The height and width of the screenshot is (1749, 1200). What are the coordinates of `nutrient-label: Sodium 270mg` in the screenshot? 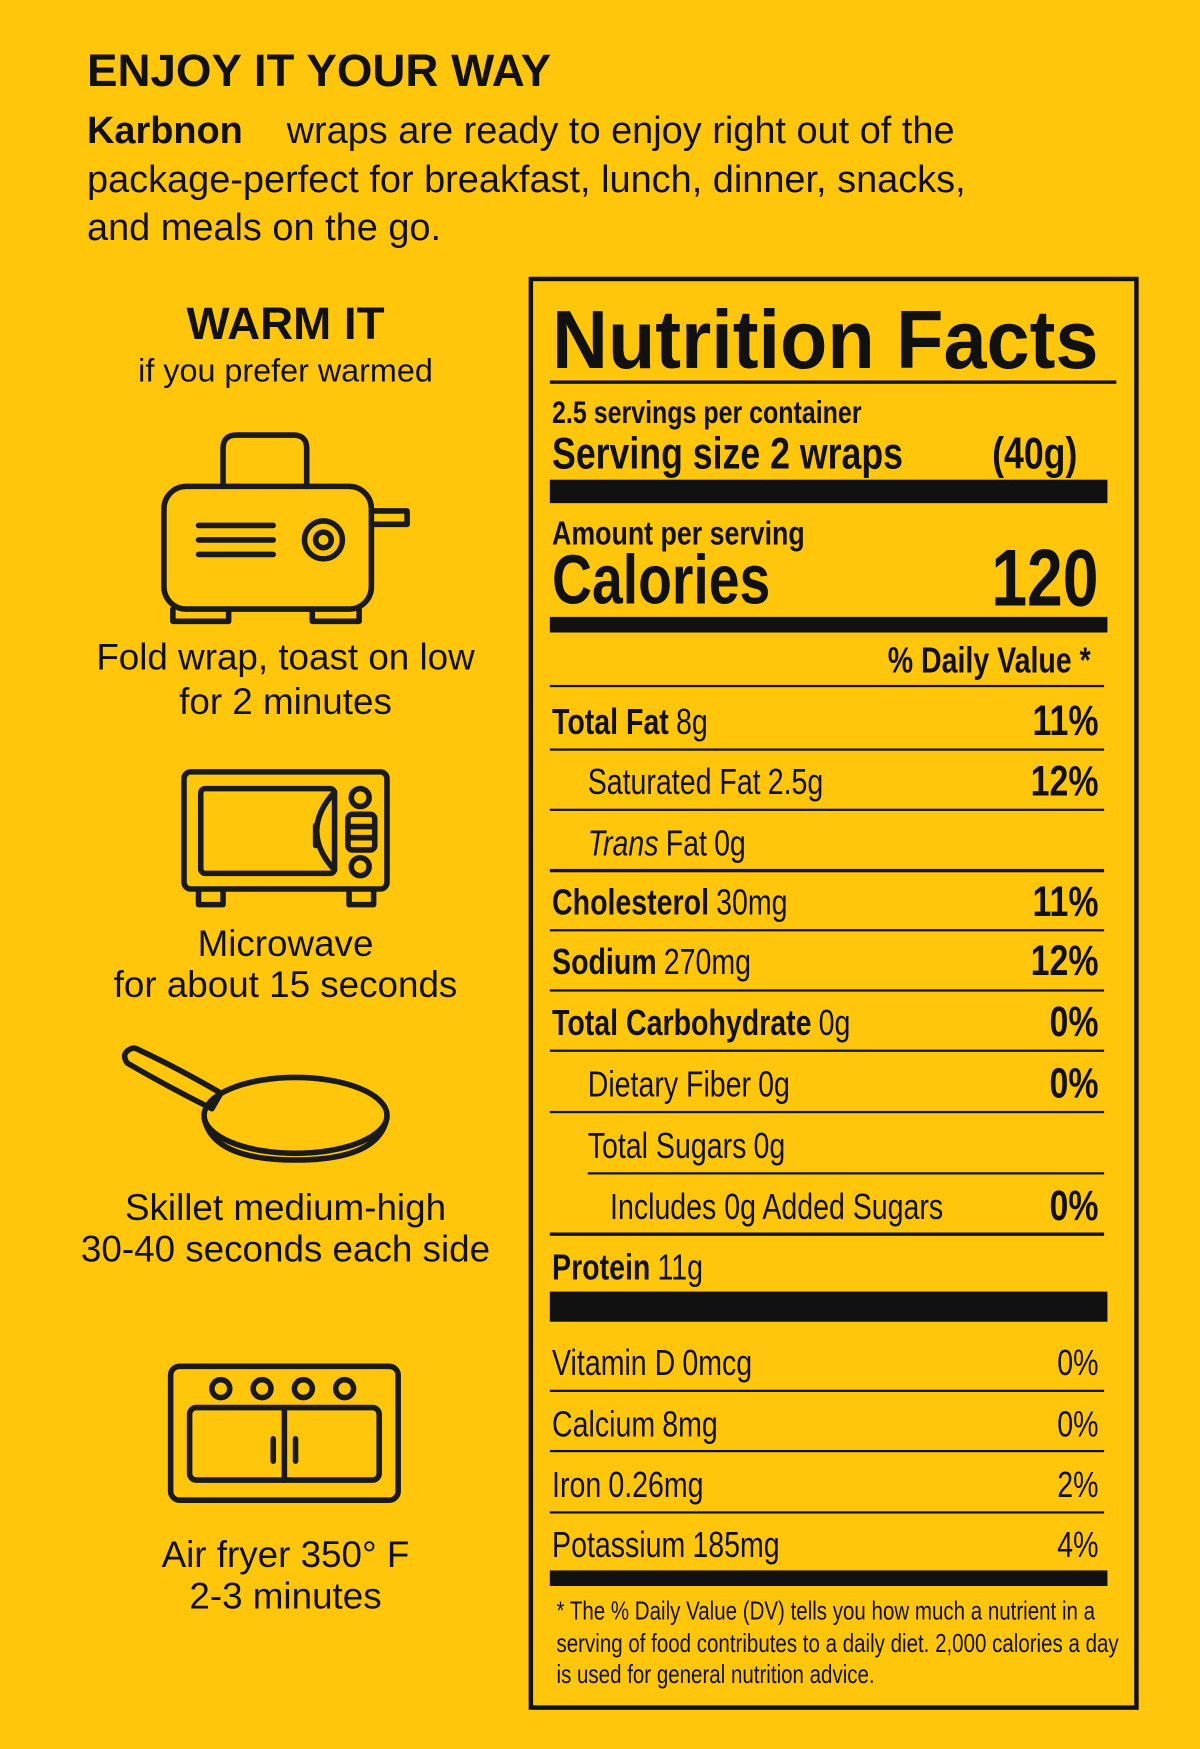 It's located at (651, 962).